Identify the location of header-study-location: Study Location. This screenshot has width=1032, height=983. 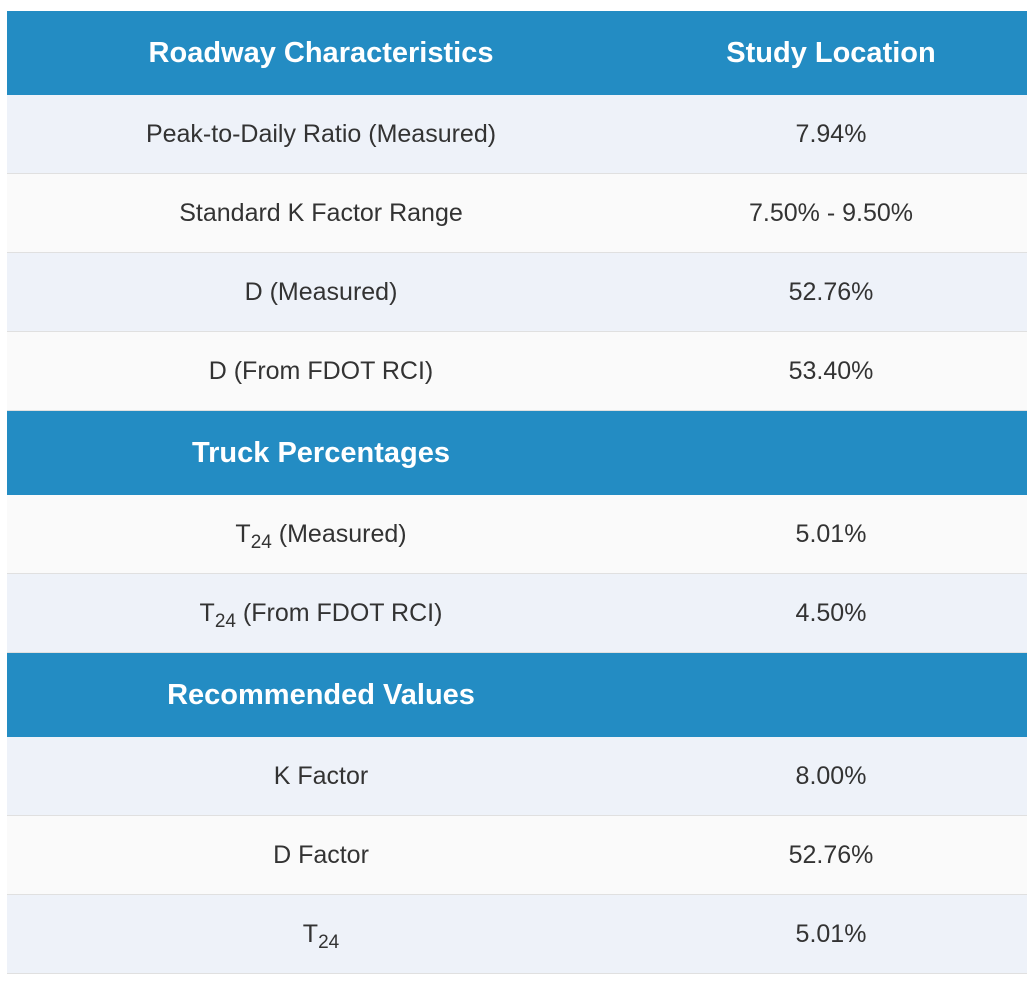
(831, 53).